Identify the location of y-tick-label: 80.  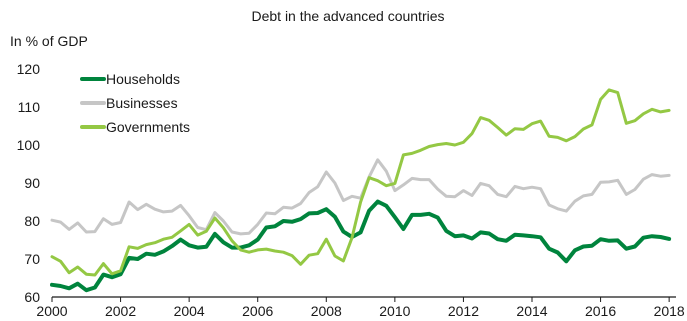
(32, 221).